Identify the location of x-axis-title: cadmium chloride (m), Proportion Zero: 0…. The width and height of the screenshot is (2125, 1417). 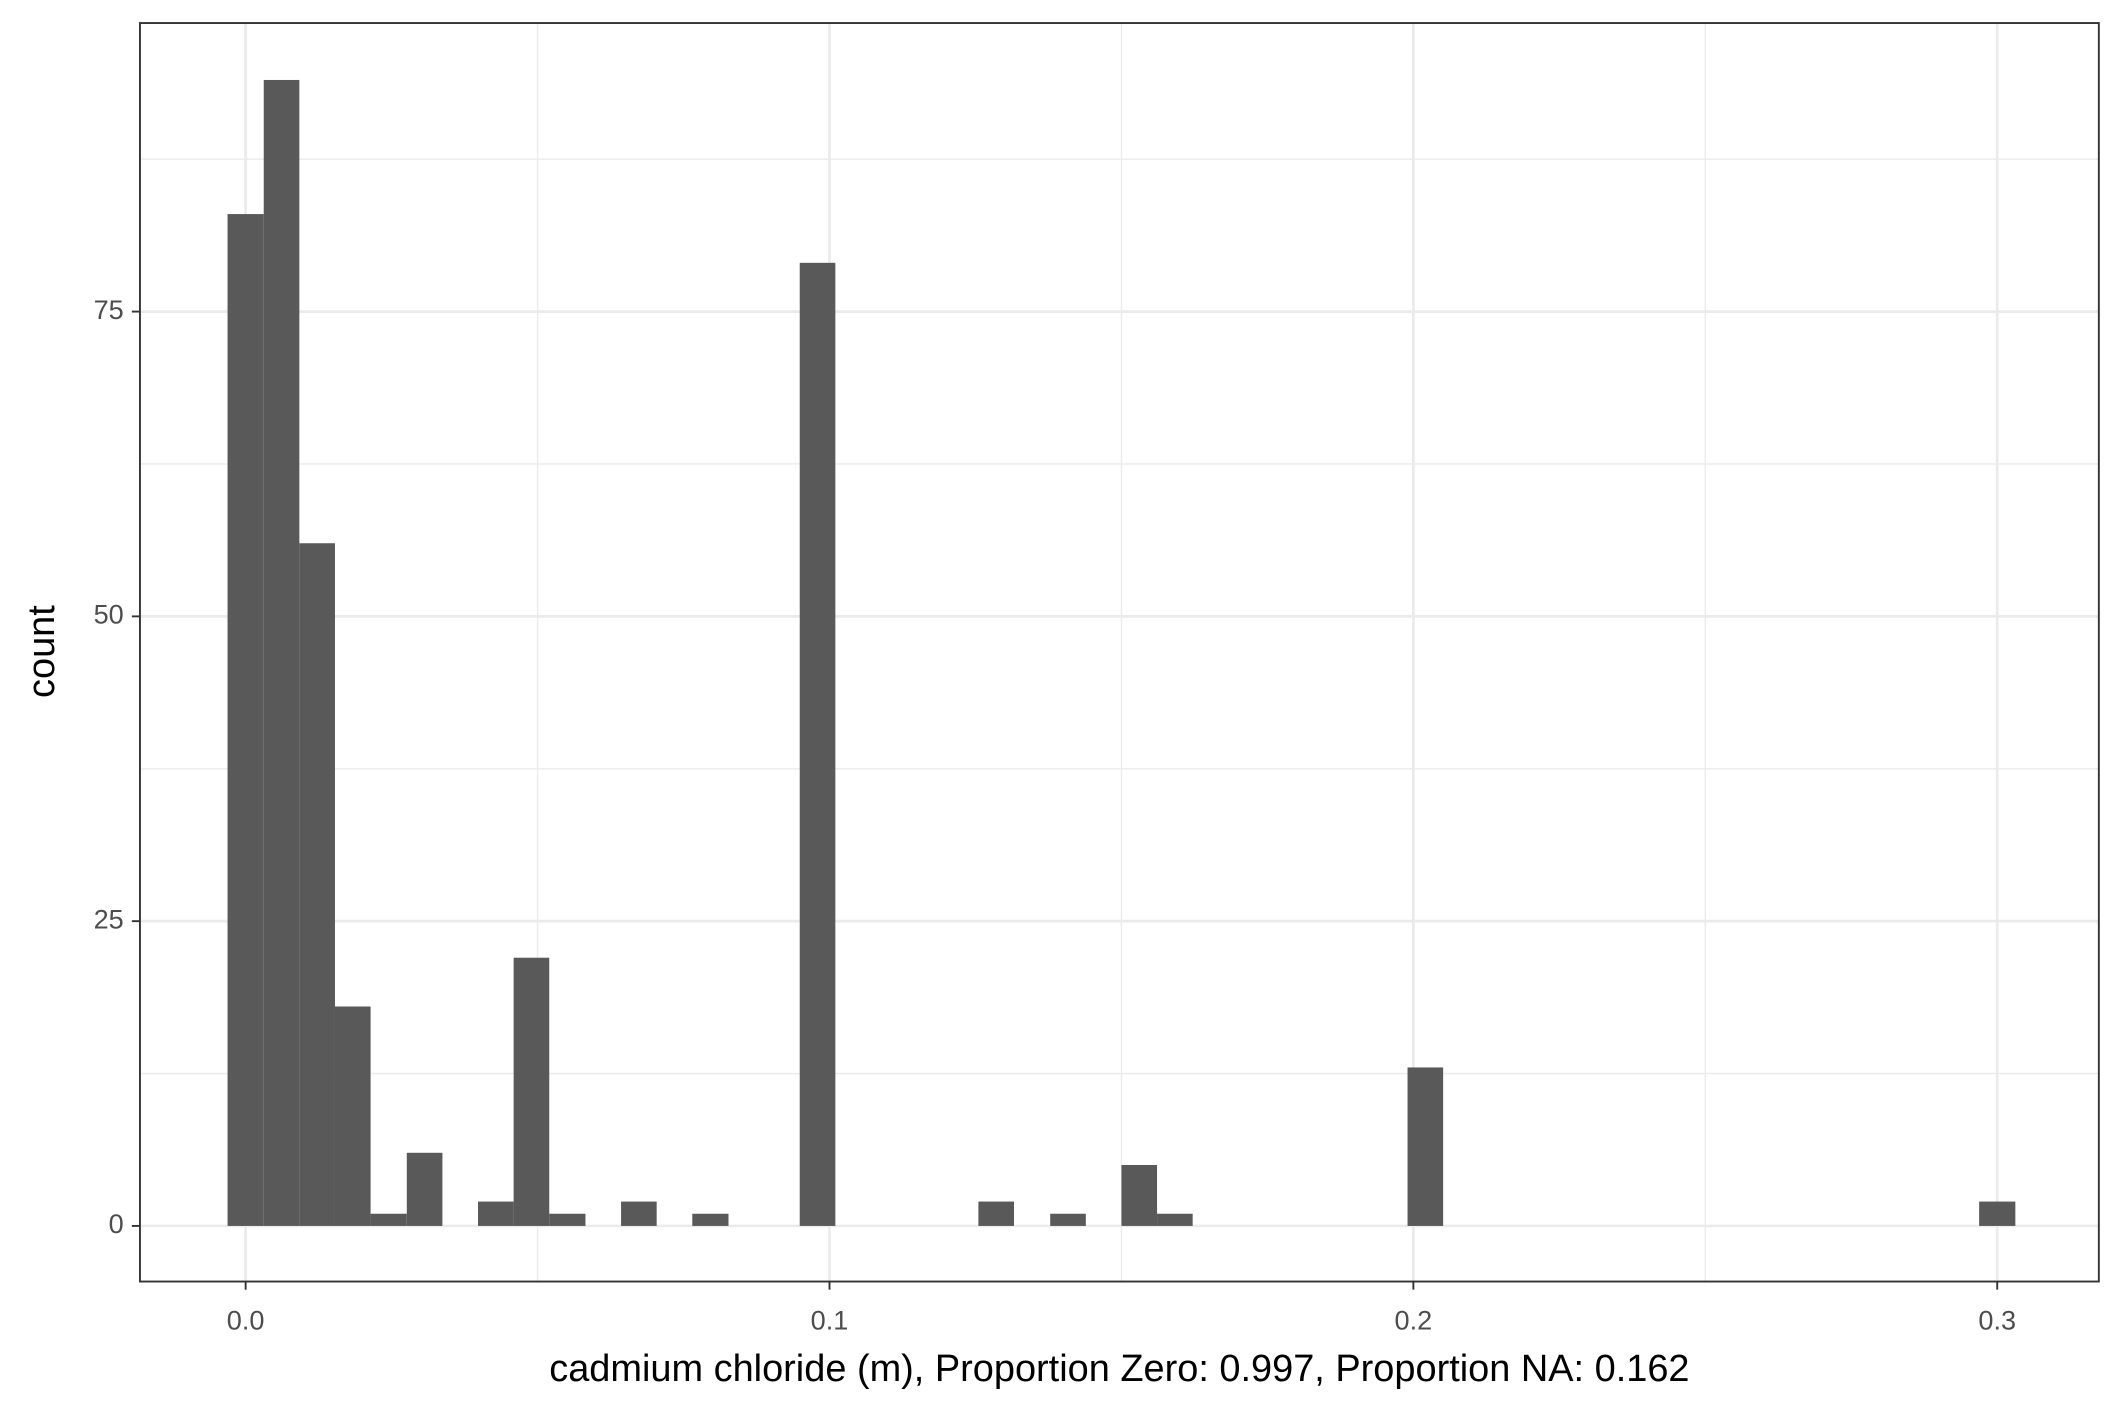
(1119, 1369).